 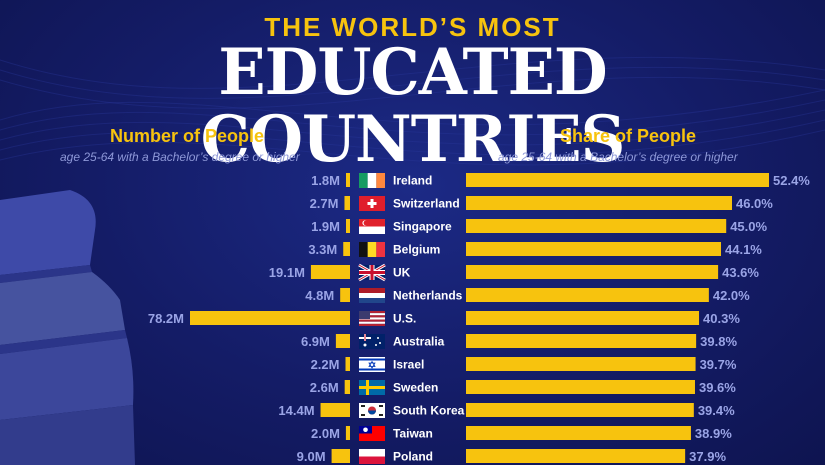 I want to click on country-label: Poland, so click(x=413, y=457).